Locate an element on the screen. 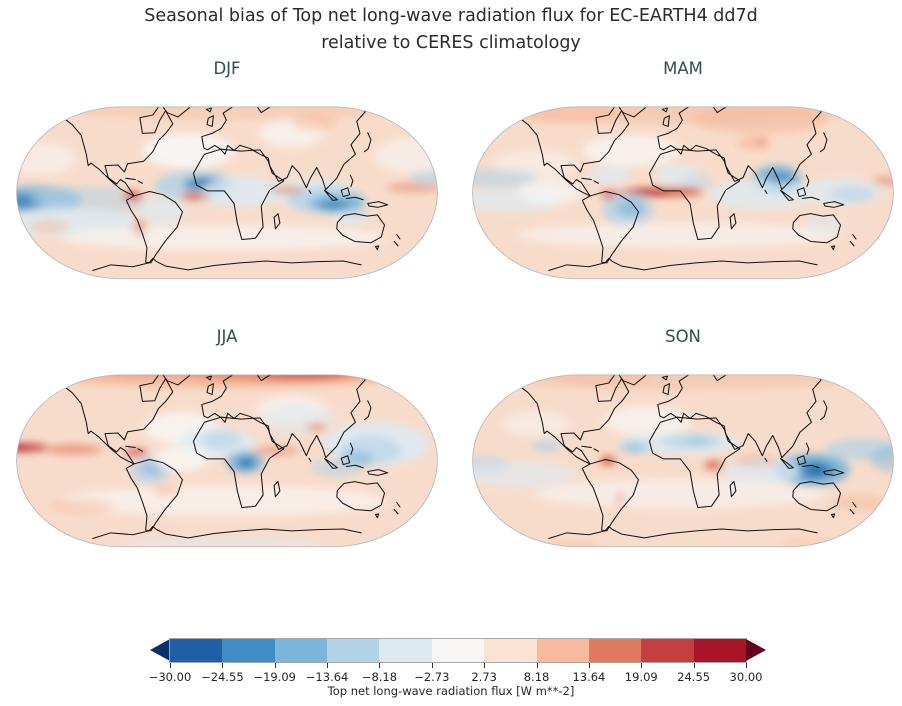 The image size is (902, 706). colorbar-ticklabel-8: 13.64 is located at coordinates (589, 677).